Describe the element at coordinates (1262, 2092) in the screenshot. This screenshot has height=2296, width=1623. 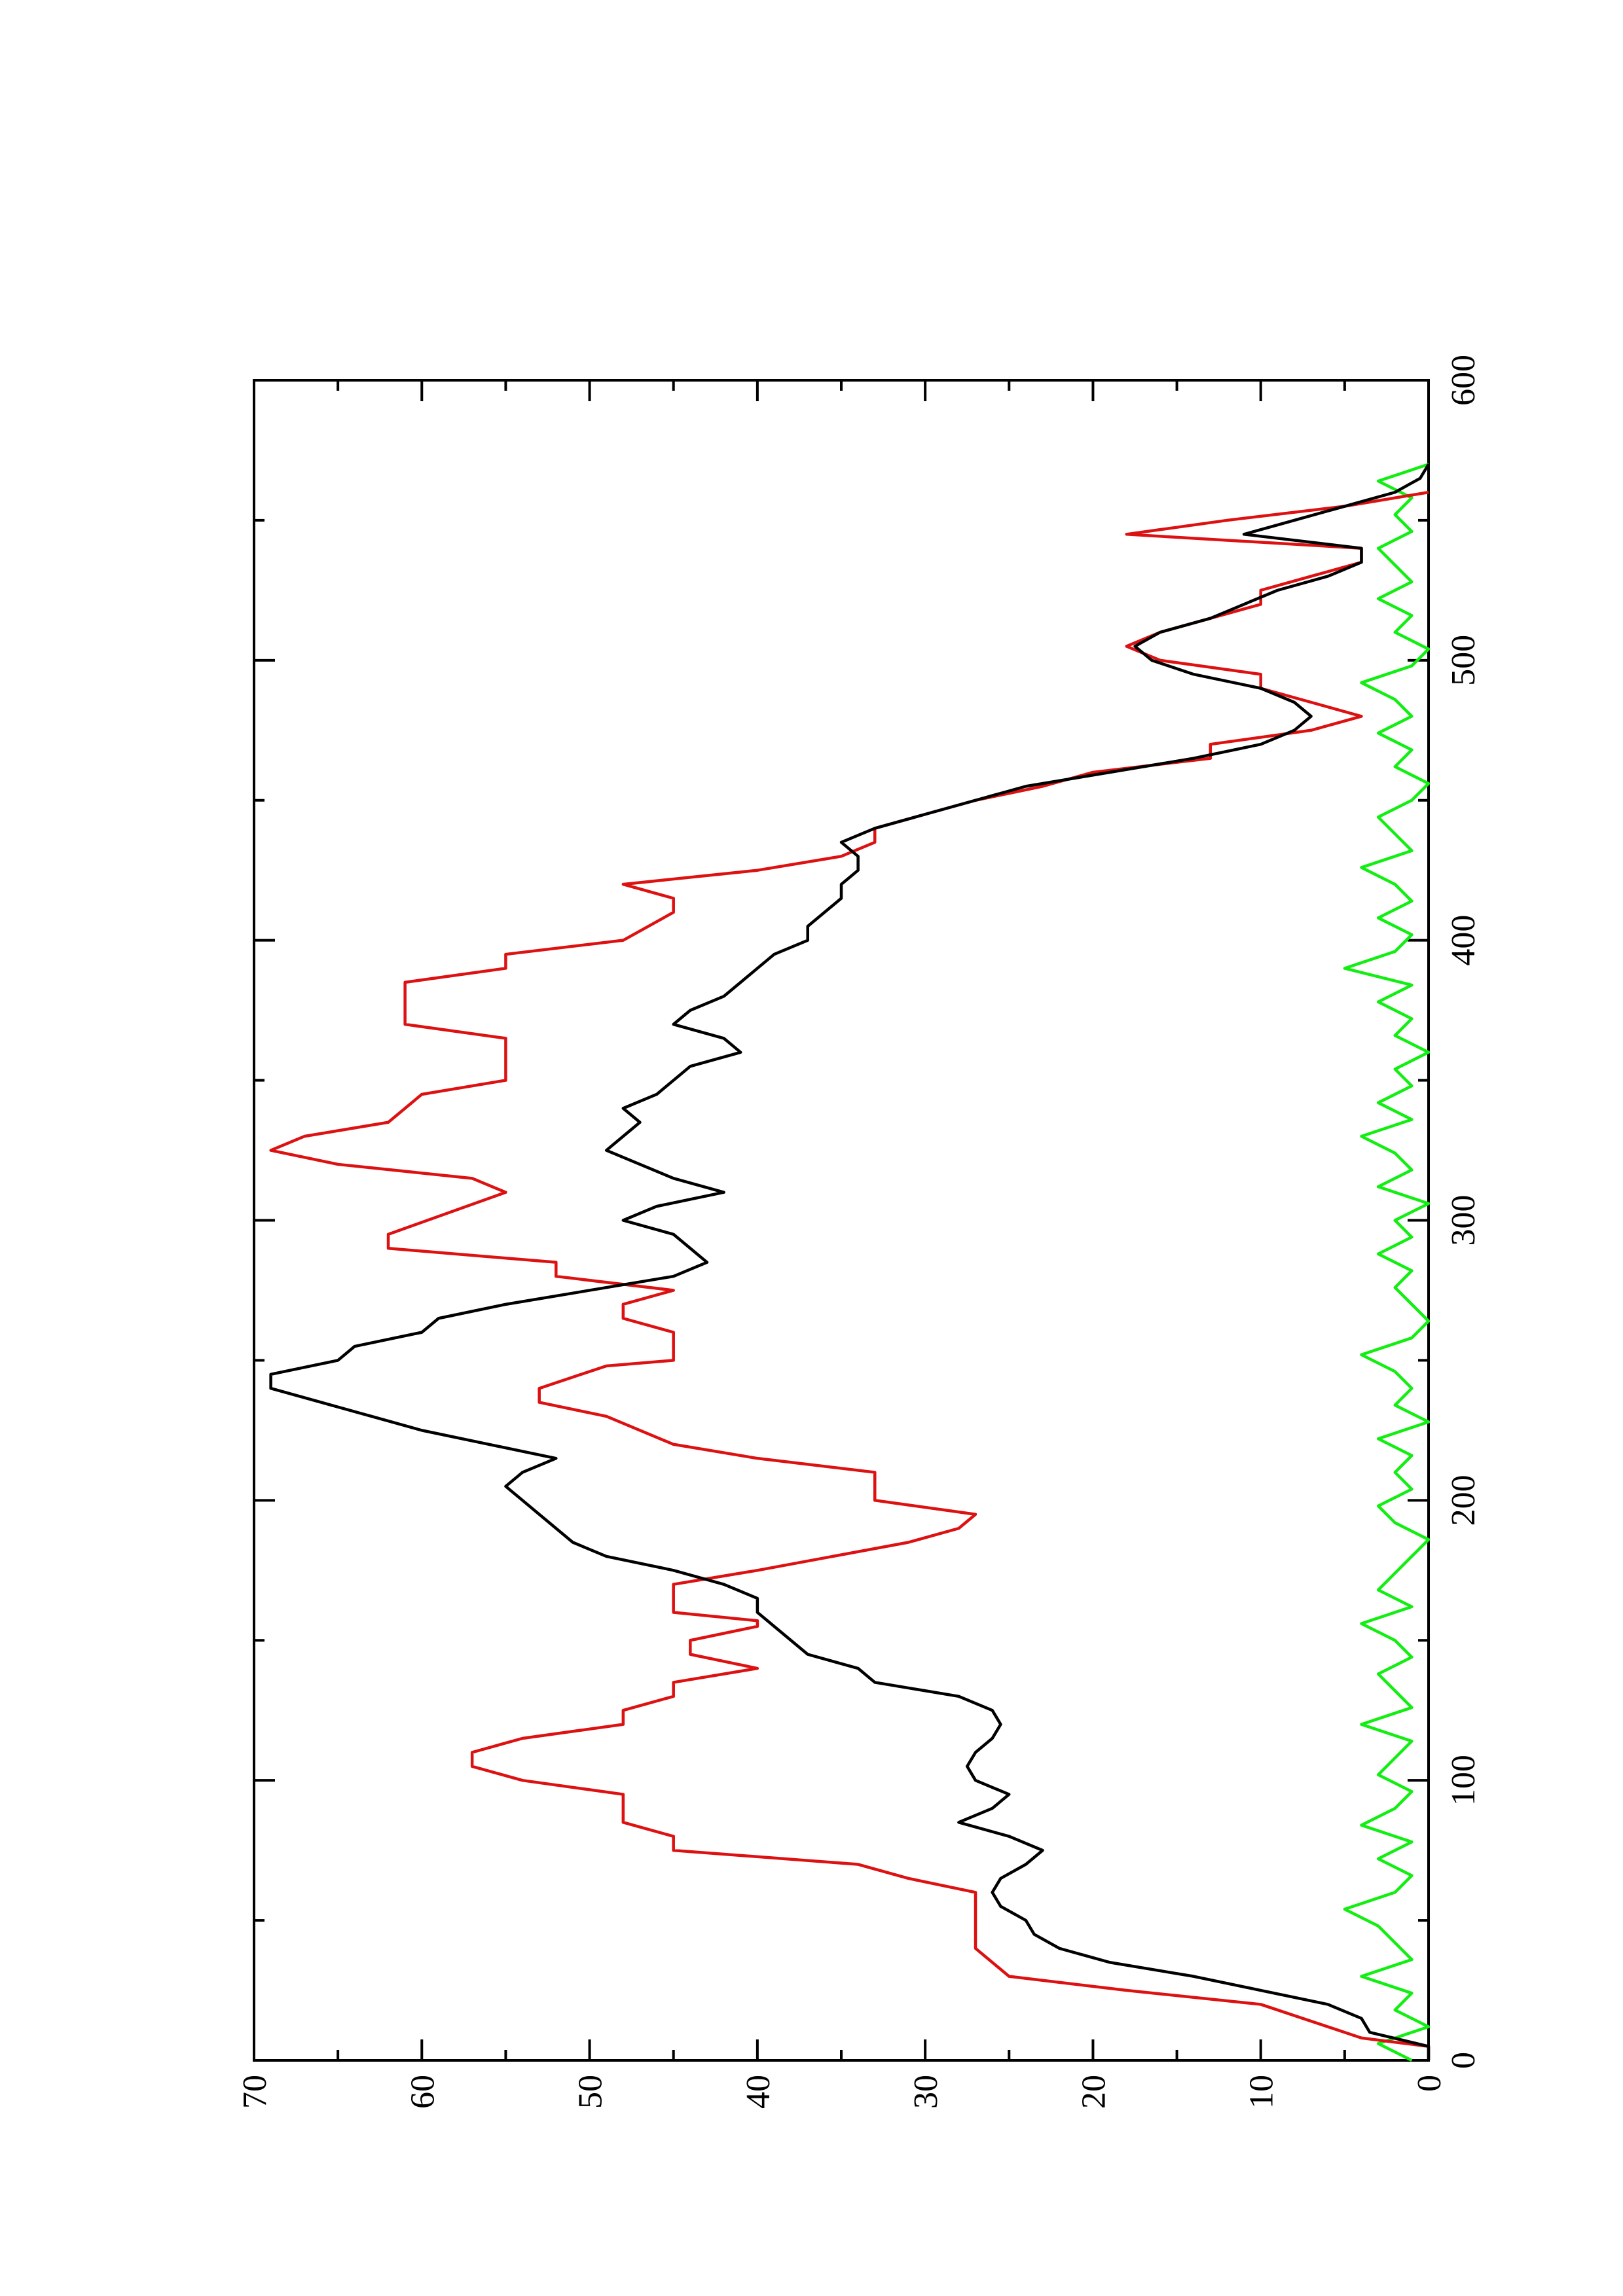
I see `y-tick-label: 10` at that location.